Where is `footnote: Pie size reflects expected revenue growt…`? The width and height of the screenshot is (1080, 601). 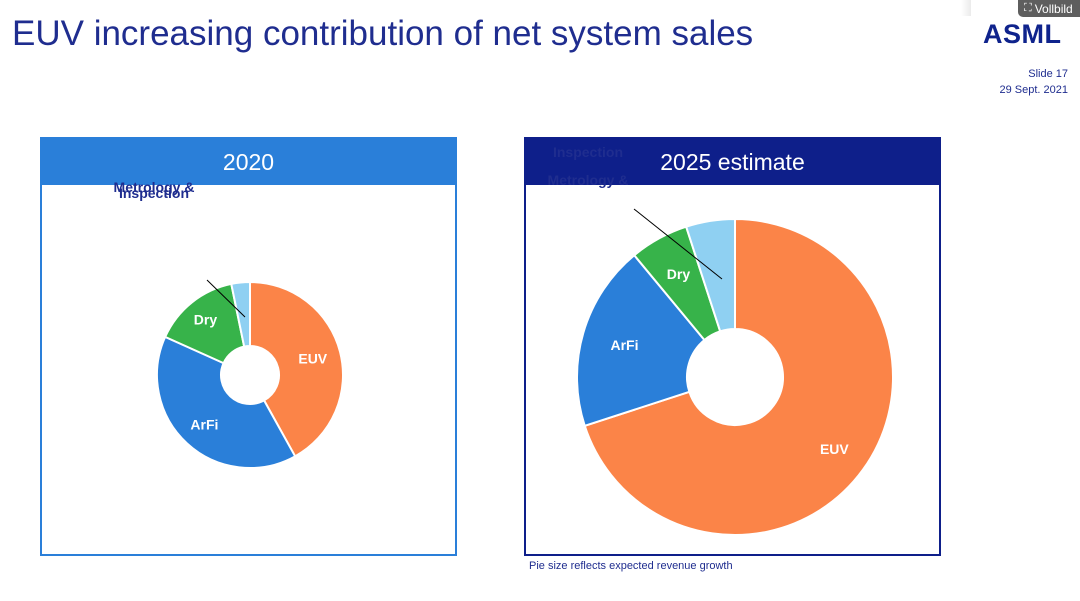
footnote: Pie size reflects expected revenue growt… is located at coordinates (631, 566).